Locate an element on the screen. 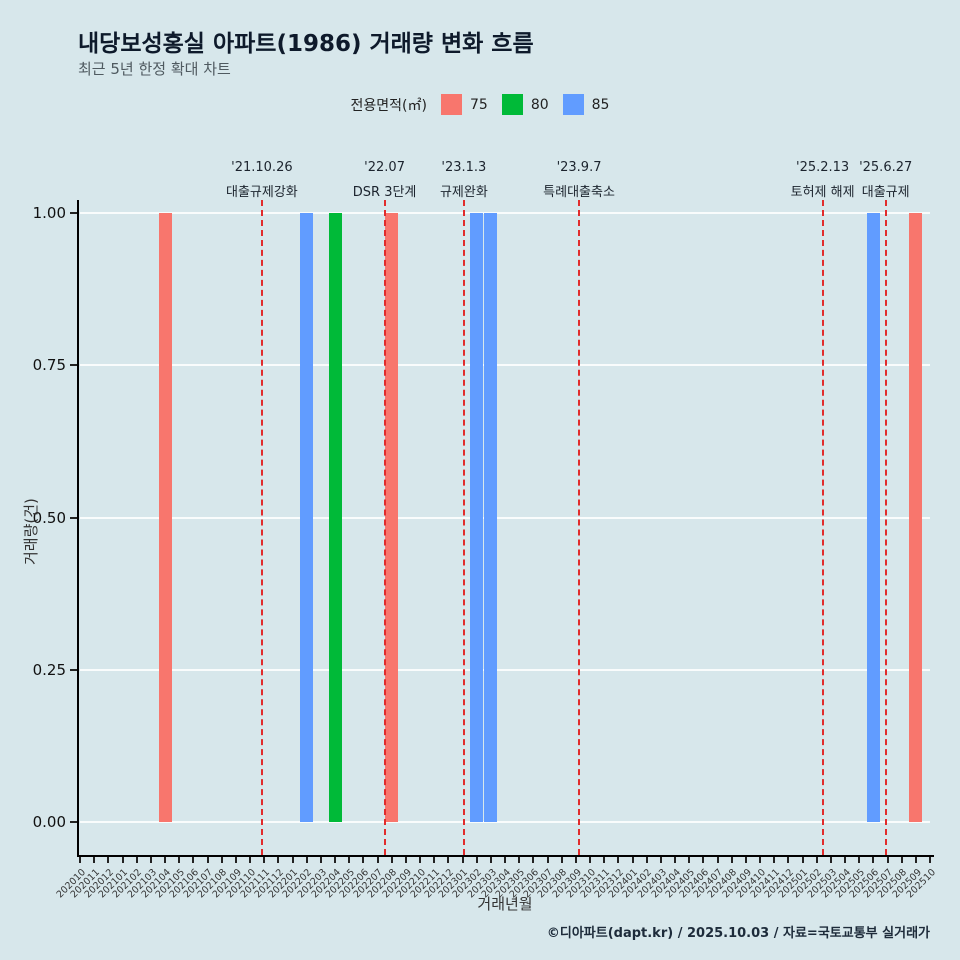 This screenshot has width=960, height=960. event-desc: 특례대출축소 is located at coordinates (579, 192).